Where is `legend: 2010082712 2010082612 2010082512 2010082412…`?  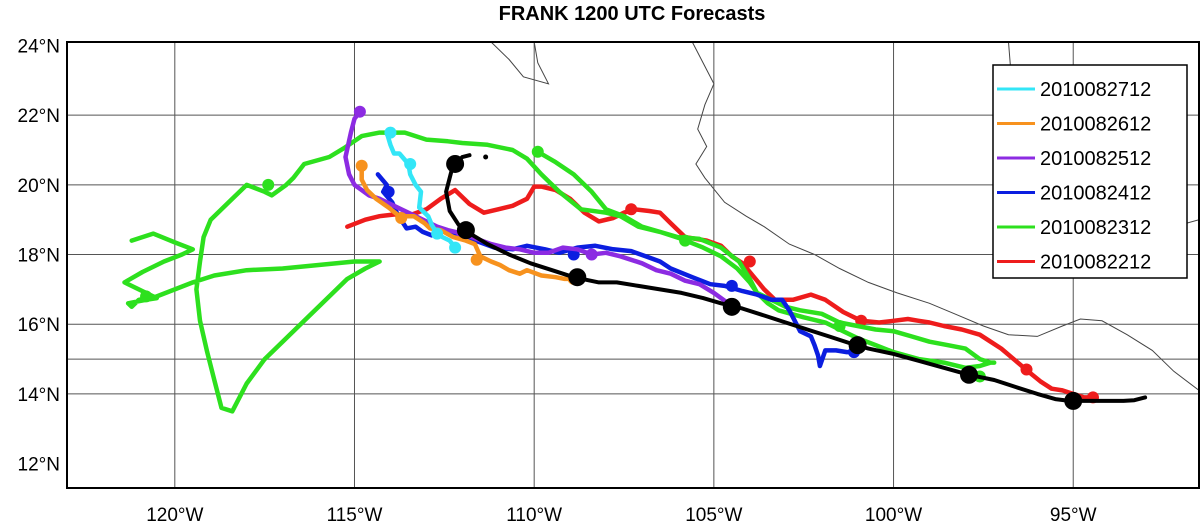
legend: 2010082712 2010082612 2010082512 2010082412… is located at coordinates (1090, 171).